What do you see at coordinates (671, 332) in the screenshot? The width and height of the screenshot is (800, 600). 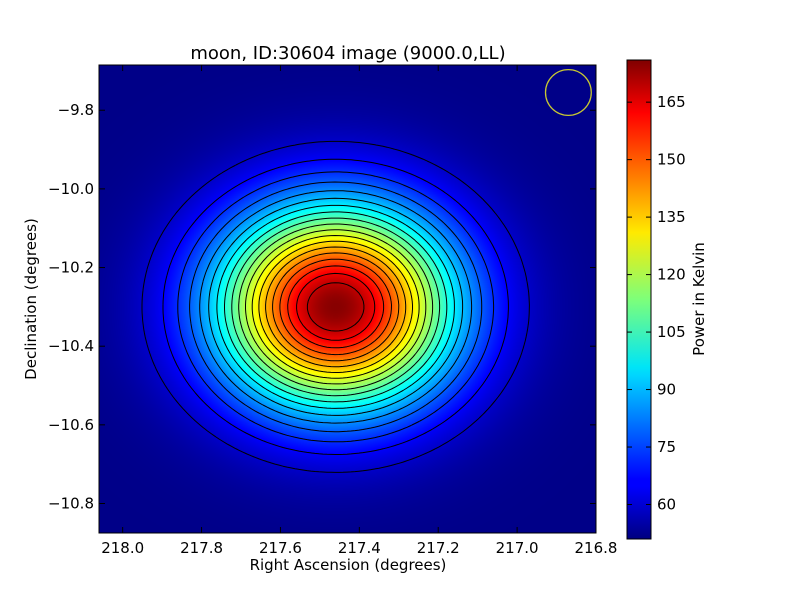 I see `colorbar-tick-label: 105` at bounding box center [671, 332].